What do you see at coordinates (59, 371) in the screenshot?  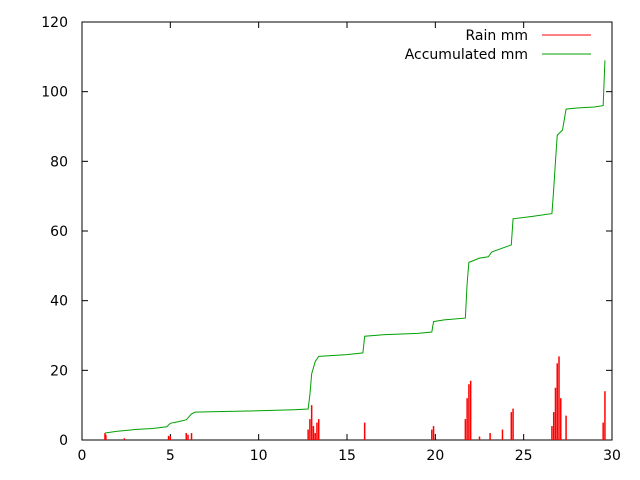 I see `y-tick-label: 20` at bounding box center [59, 371].